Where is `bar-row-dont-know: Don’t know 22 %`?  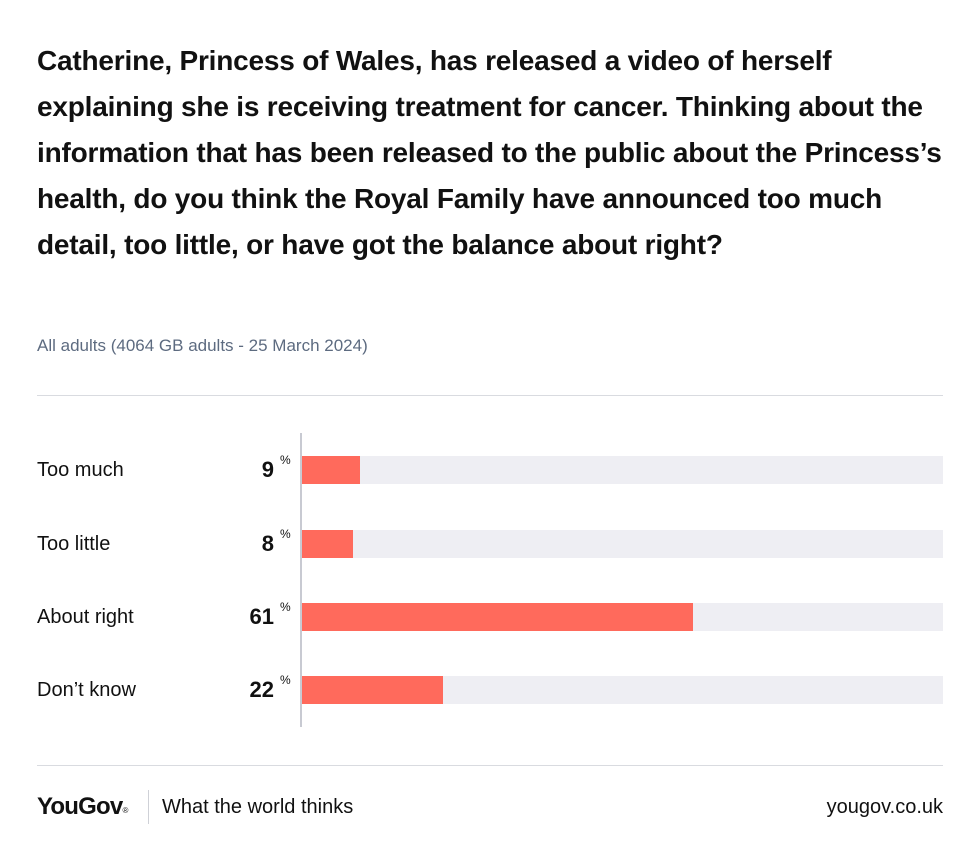
bar-row-dont-know: Don’t know 22 % is located at coordinates (490, 688).